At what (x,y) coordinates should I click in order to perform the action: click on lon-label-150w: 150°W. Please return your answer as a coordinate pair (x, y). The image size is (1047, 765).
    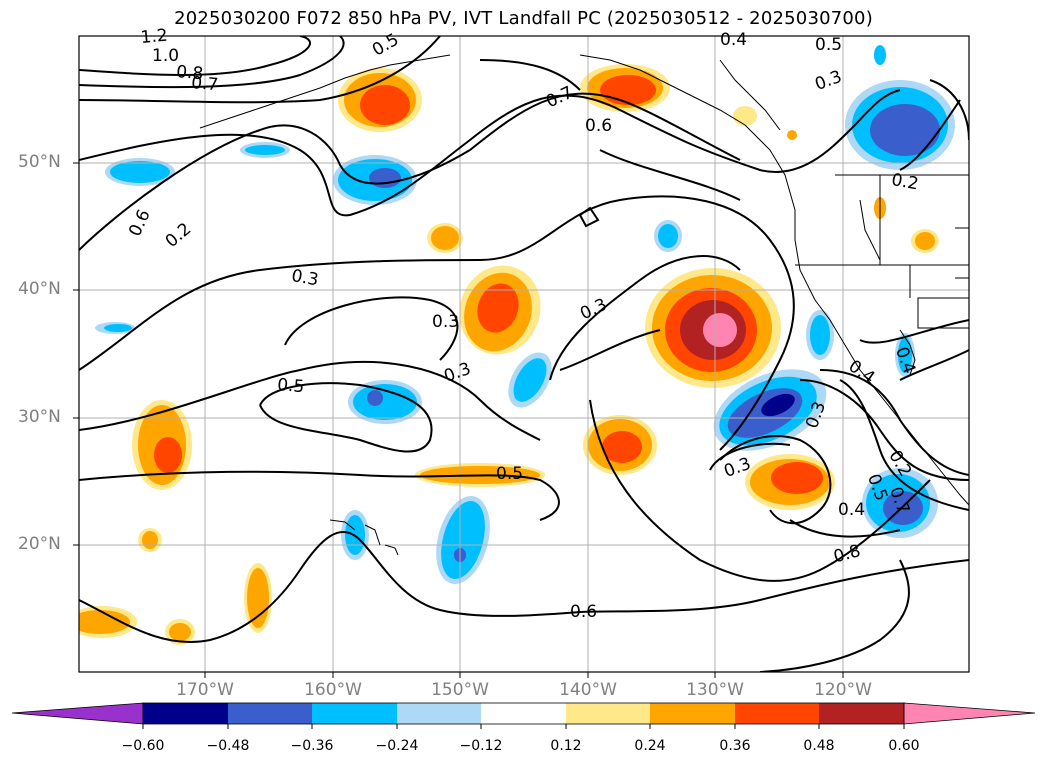
    Looking at the image, I should click on (460, 690).